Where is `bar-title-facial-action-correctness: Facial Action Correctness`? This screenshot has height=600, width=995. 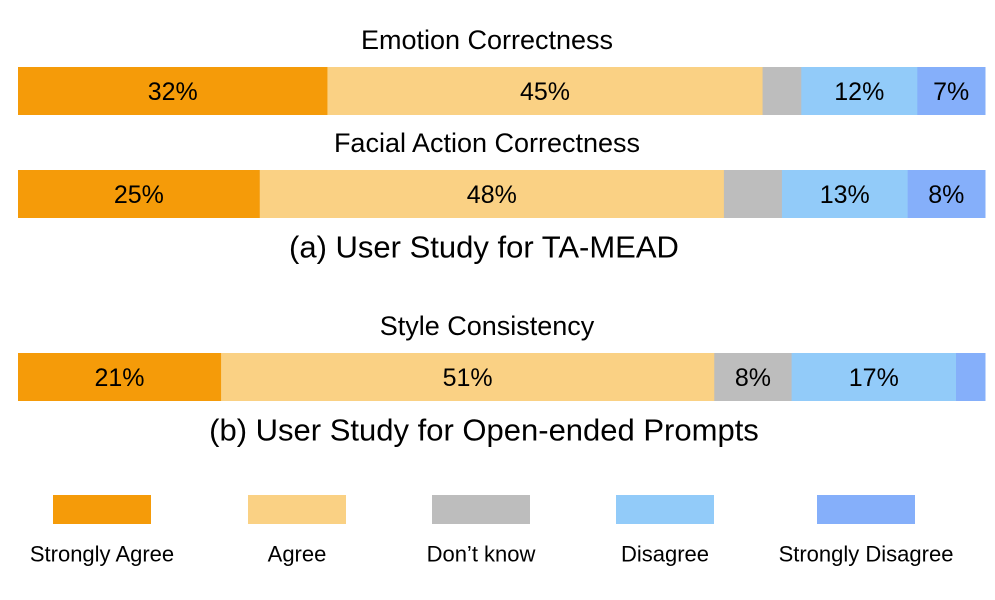 bar-title-facial-action-correctness: Facial Action Correctness is located at coordinates (487, 143).